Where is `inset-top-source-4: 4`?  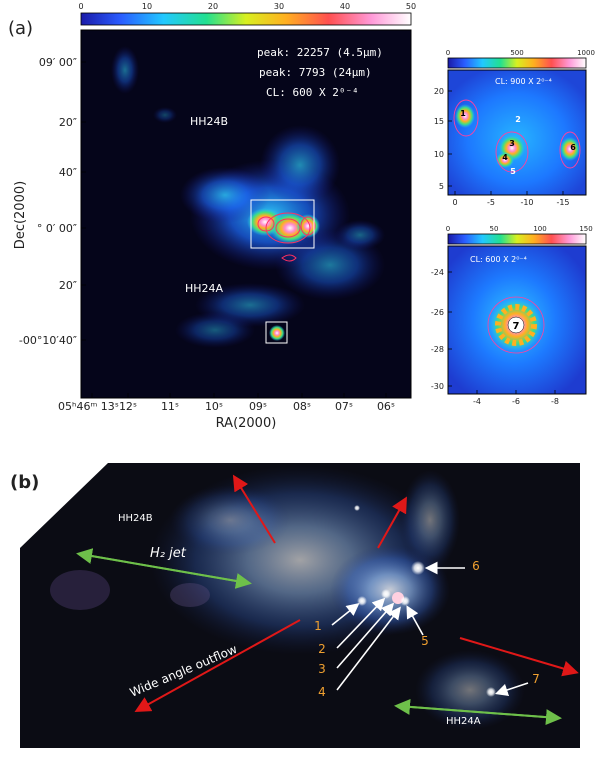
inset-top-source-4: 4 is located at coordinates (505, 157).